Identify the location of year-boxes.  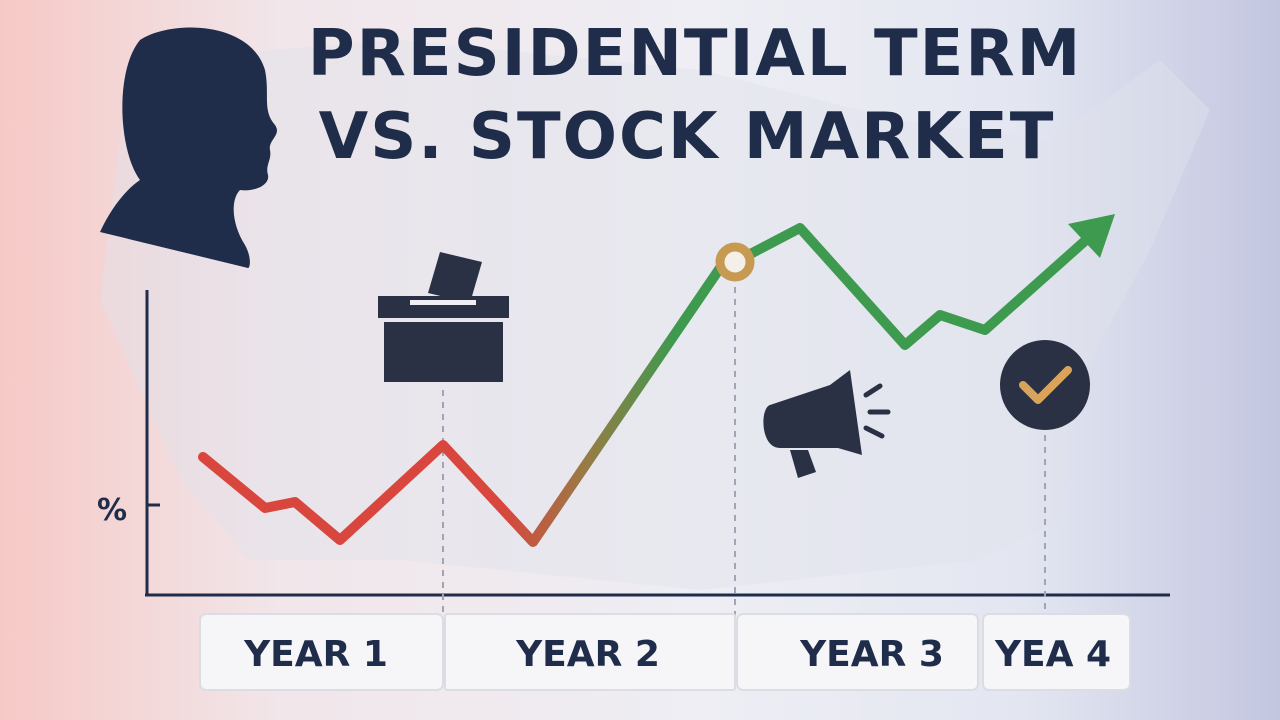
(665, 652).